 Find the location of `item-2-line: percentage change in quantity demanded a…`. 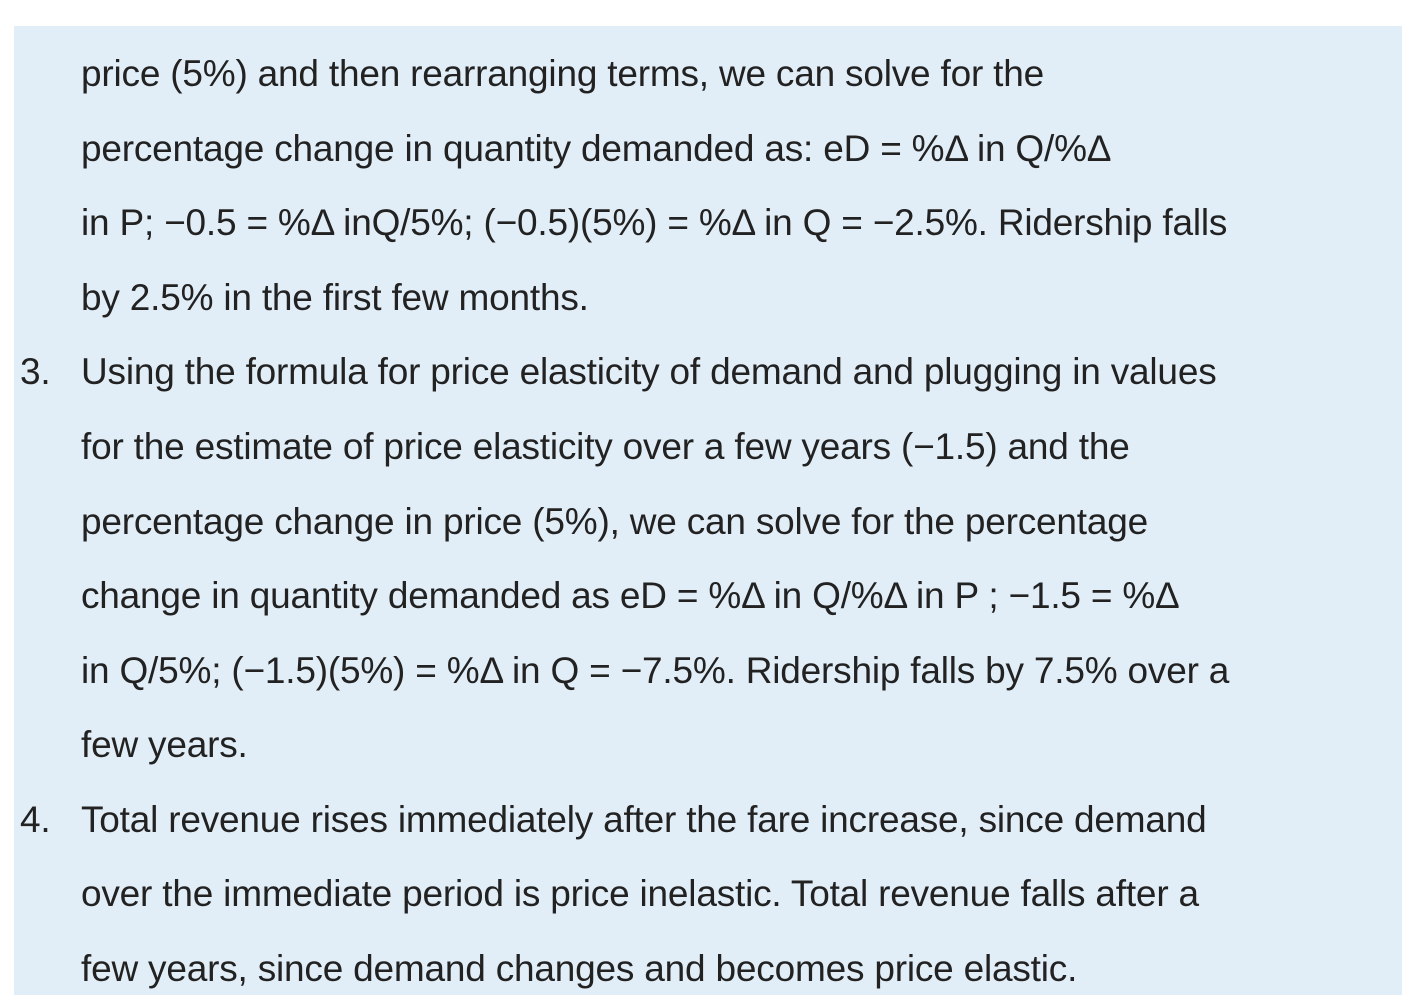

item-2-line: percentage change in quantity demanded a… is located at coordinates (596, 148).